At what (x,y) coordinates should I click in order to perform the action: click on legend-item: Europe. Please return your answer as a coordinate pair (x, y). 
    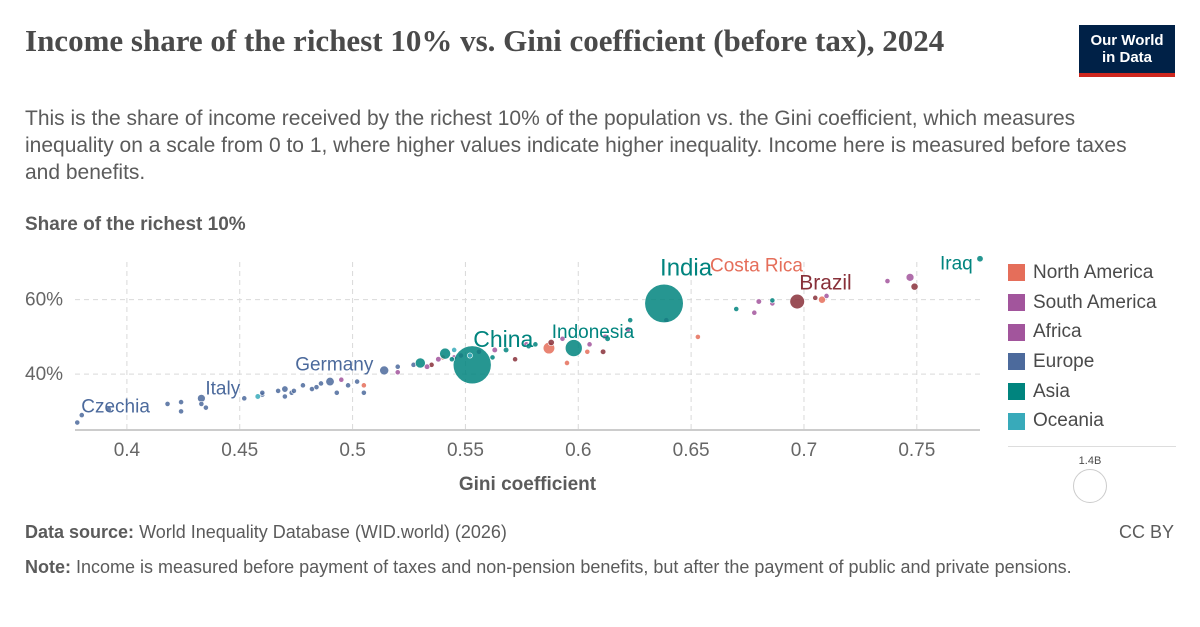
    Looking at the image, I should click on (1082, 362).